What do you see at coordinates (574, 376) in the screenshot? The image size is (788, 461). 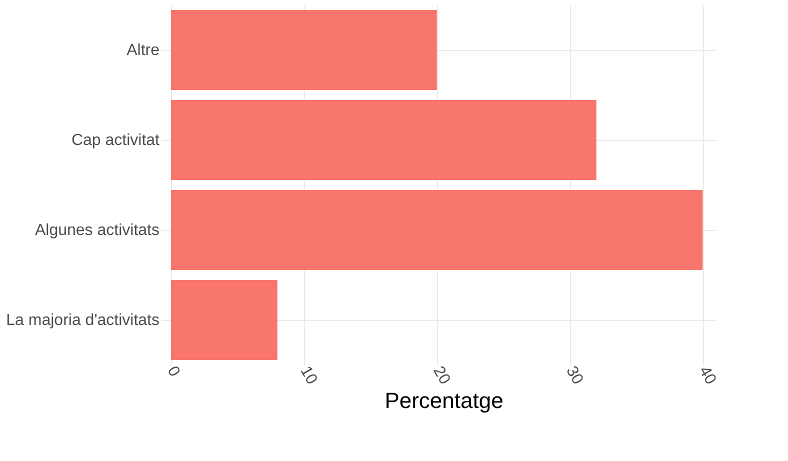 I see `x-tick-label: 30` at bounding box center [574, 376].